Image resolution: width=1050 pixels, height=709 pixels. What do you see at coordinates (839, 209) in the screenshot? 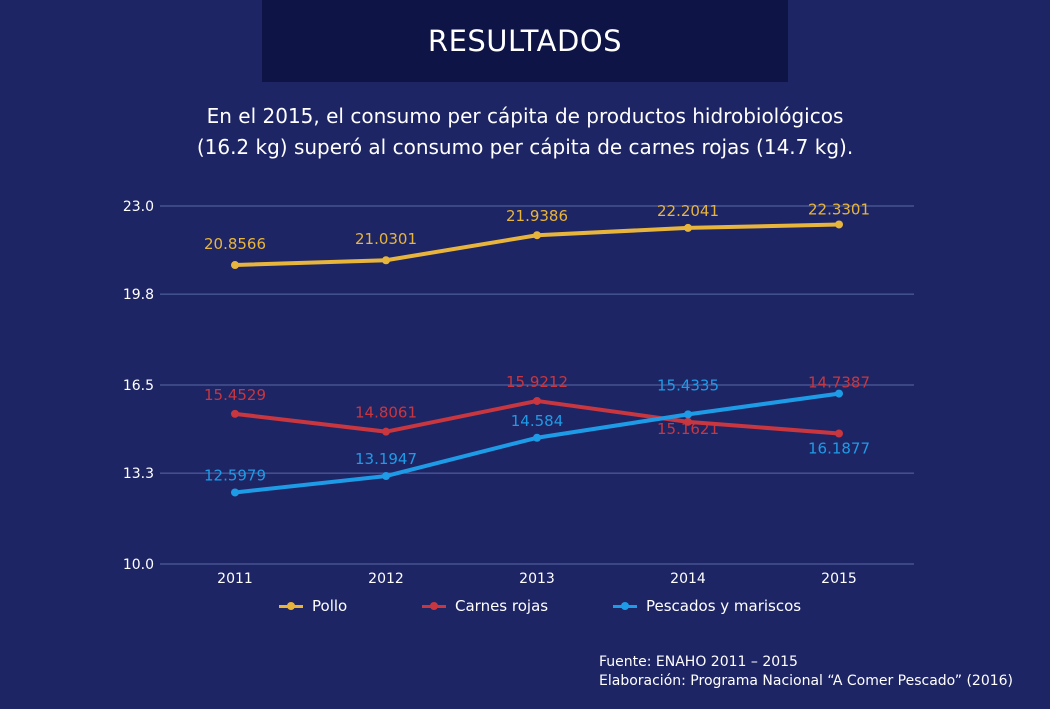
I see `data-label: 22.3301` at bounding box center [839, 209].